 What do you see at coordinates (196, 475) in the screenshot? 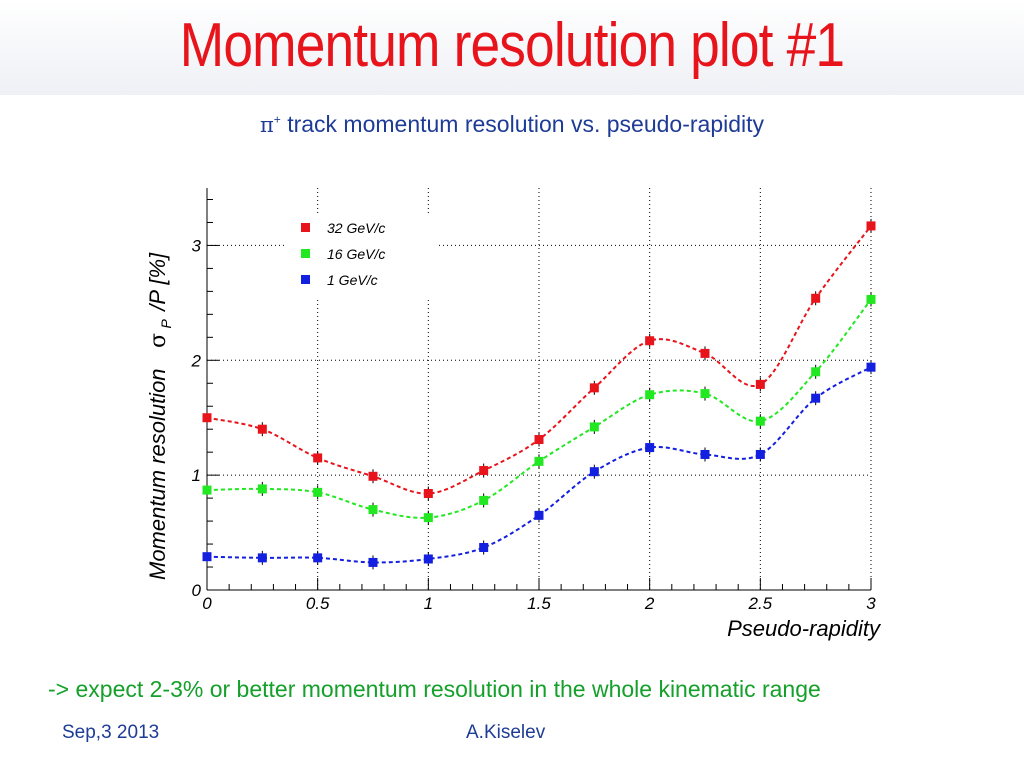
I see `y-tick-label: 1` at bounding box center [196, 475].